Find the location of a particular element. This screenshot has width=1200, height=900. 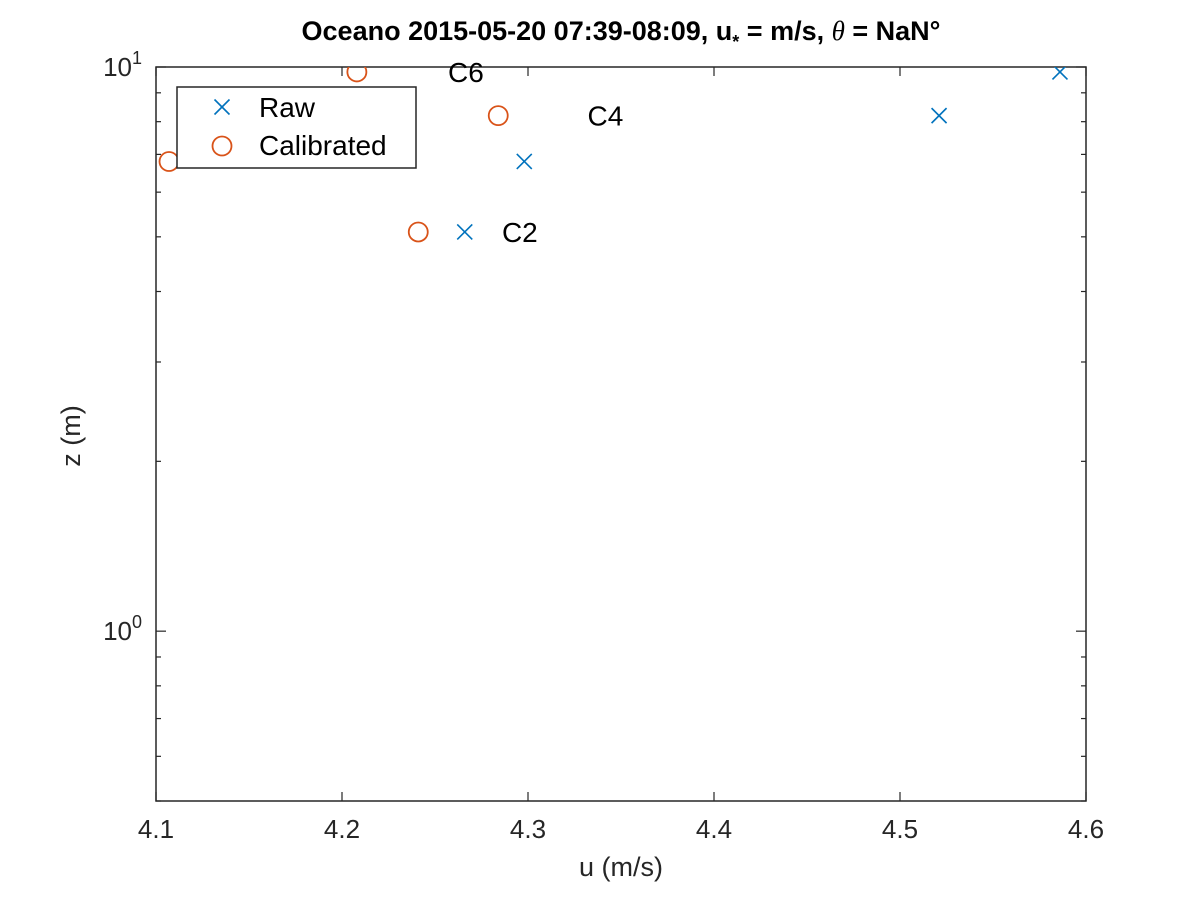

x-axis-label: u (m/s) is located at coordinates (621, 867).